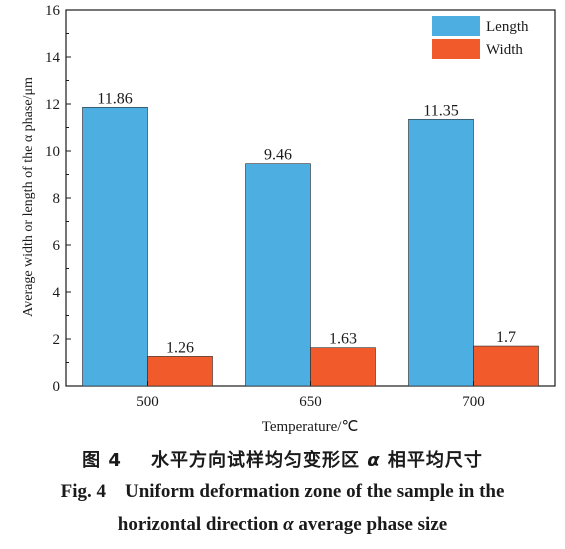 The width and height of the screenshot is (565, 549). I want to click on caption-en-line2-a: horizontal direction, so click(198, 524).